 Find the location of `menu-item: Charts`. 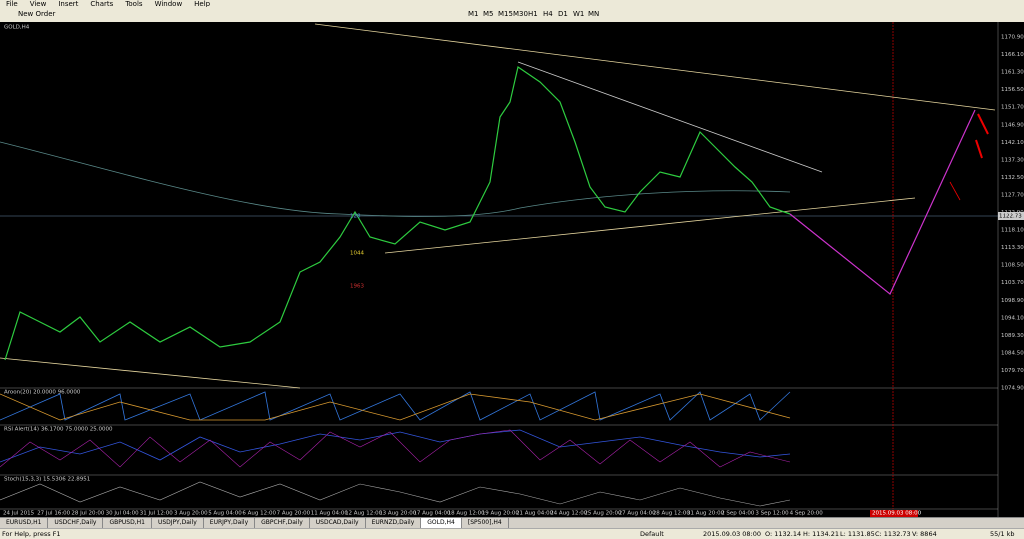

menu-item: Charts is located at coordinates (102, 4).